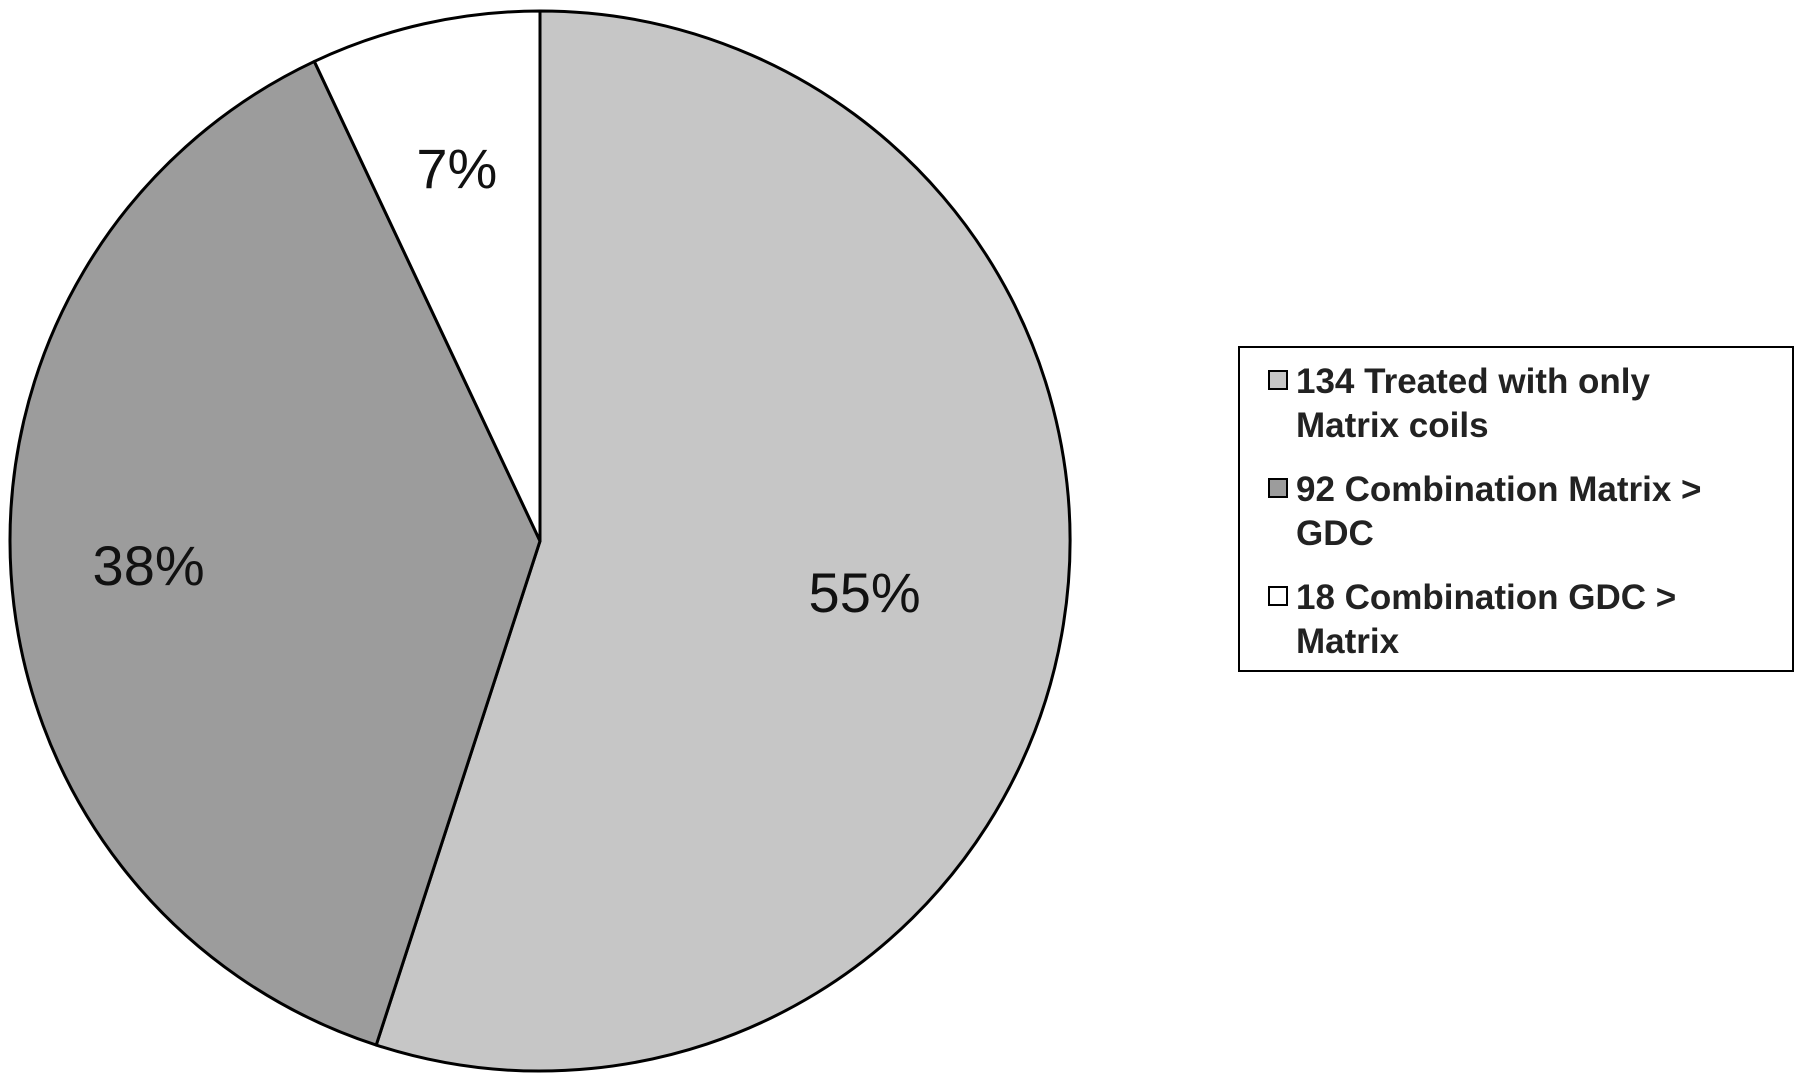  I want to click on legend-label-line-1: 134 Treated with only, so click(1473, 381).